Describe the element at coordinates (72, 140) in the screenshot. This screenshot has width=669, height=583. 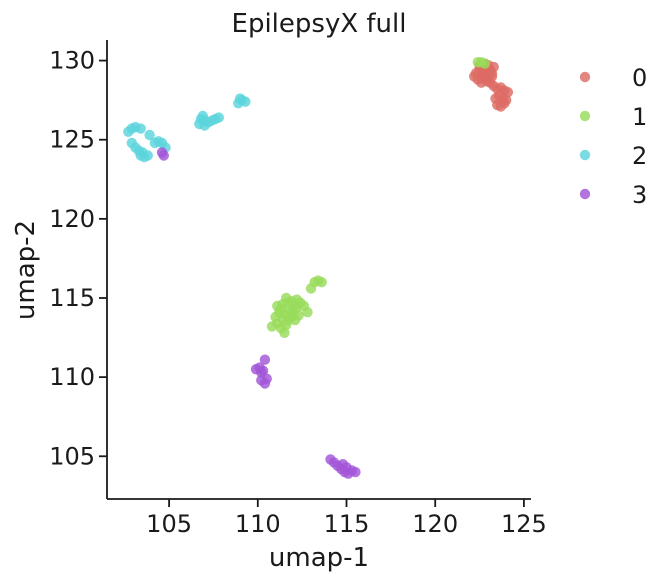
I see `y-tick-label-125: 125` at that location.